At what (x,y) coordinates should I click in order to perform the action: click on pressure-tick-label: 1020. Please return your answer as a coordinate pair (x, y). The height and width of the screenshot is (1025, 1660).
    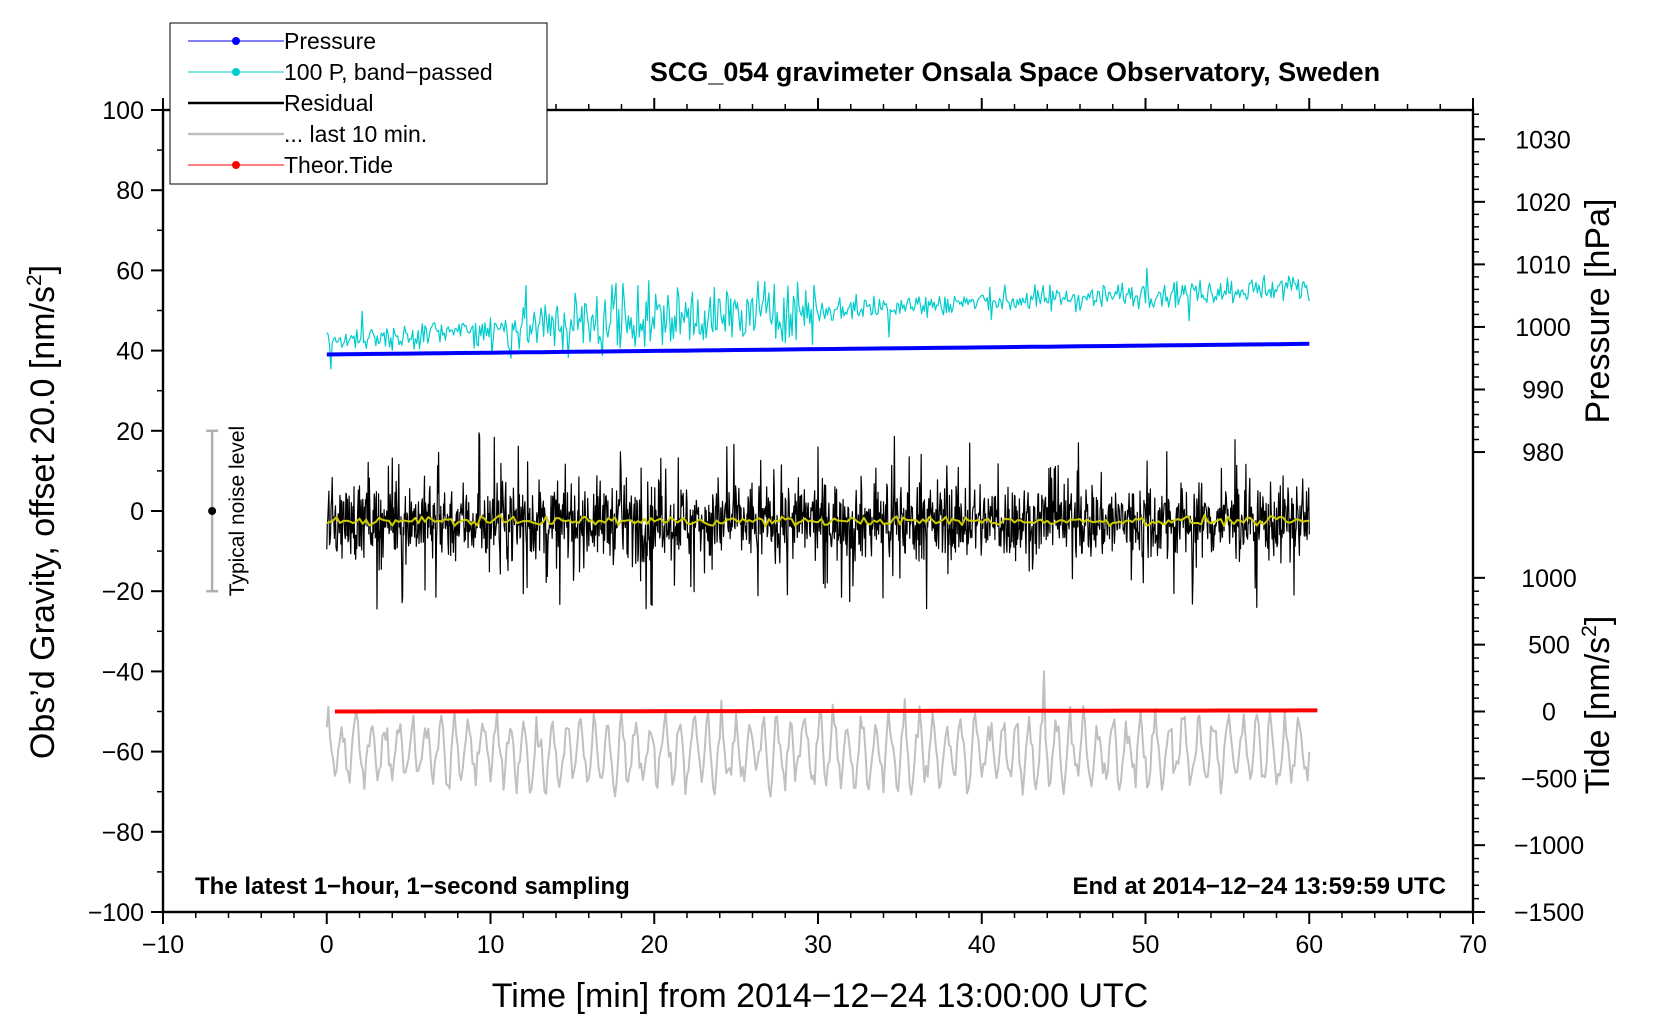
    Looking at the image, I should click on (1543, 203).